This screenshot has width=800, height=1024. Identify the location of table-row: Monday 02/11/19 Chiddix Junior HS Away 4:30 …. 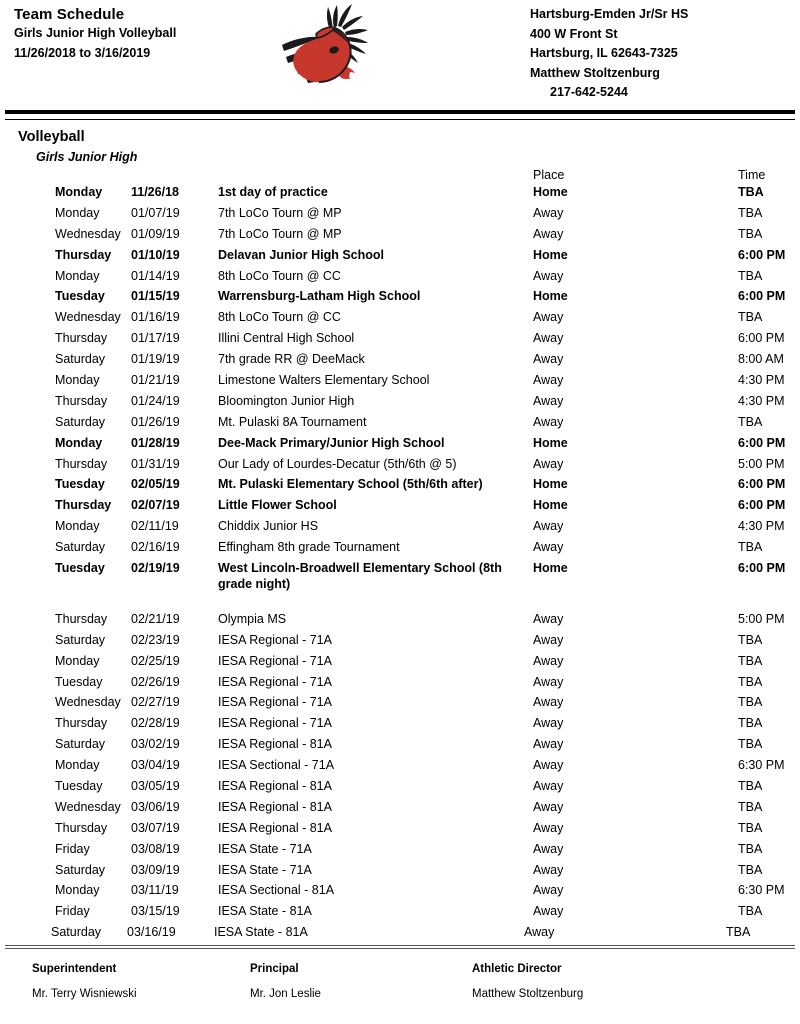
(400, 527).